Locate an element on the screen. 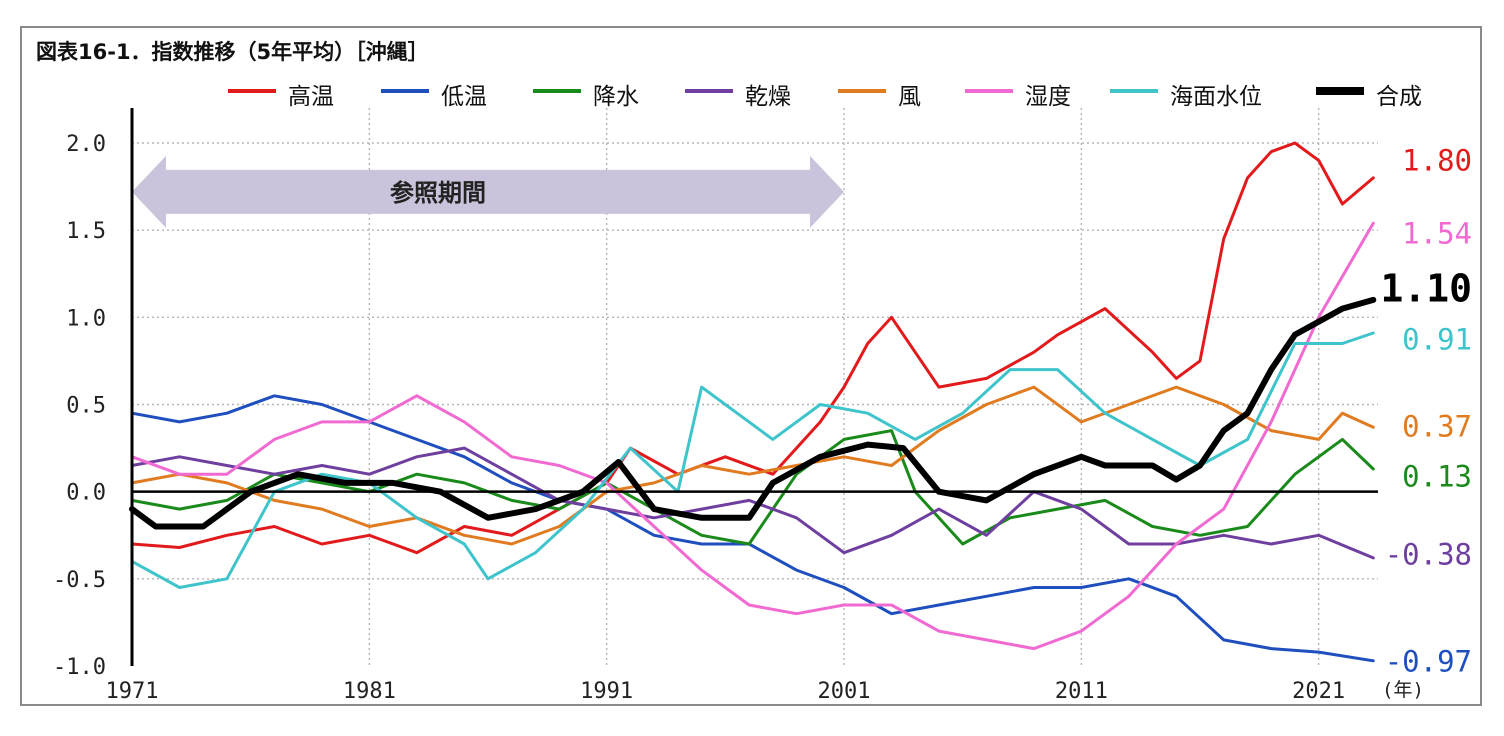  reference-period-annotation: 参照期間 is located at coordinates (488, 191).